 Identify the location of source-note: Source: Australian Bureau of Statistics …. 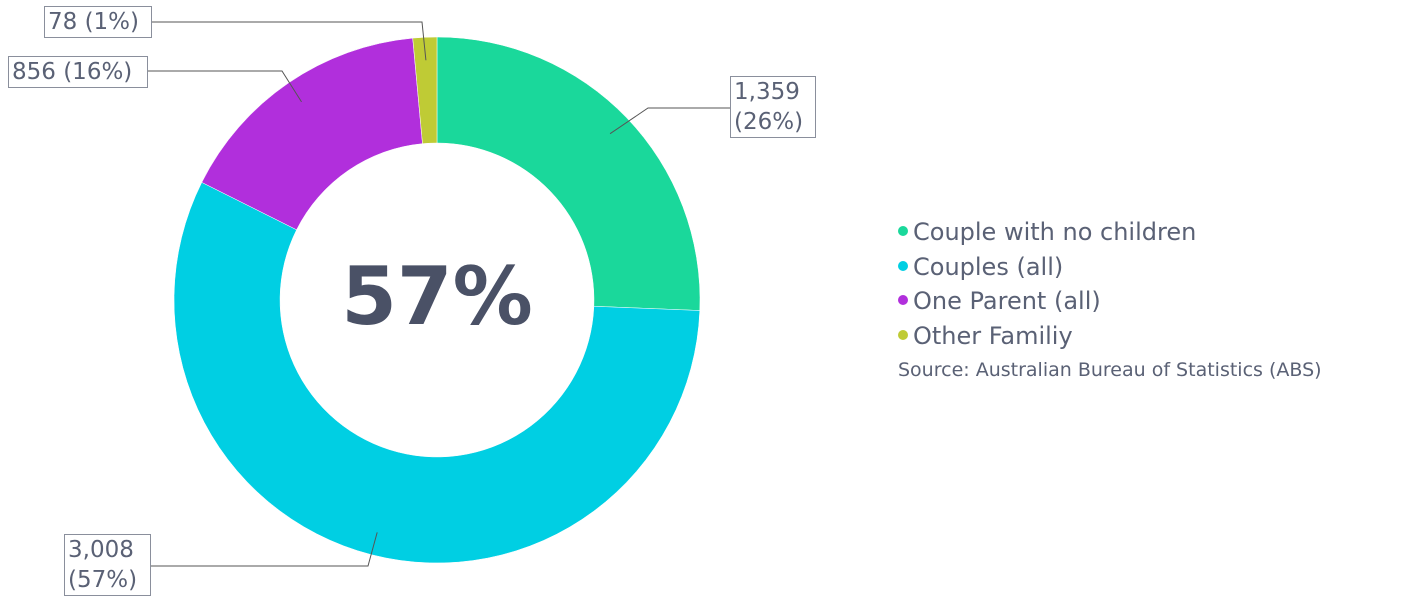
(1110, 370).